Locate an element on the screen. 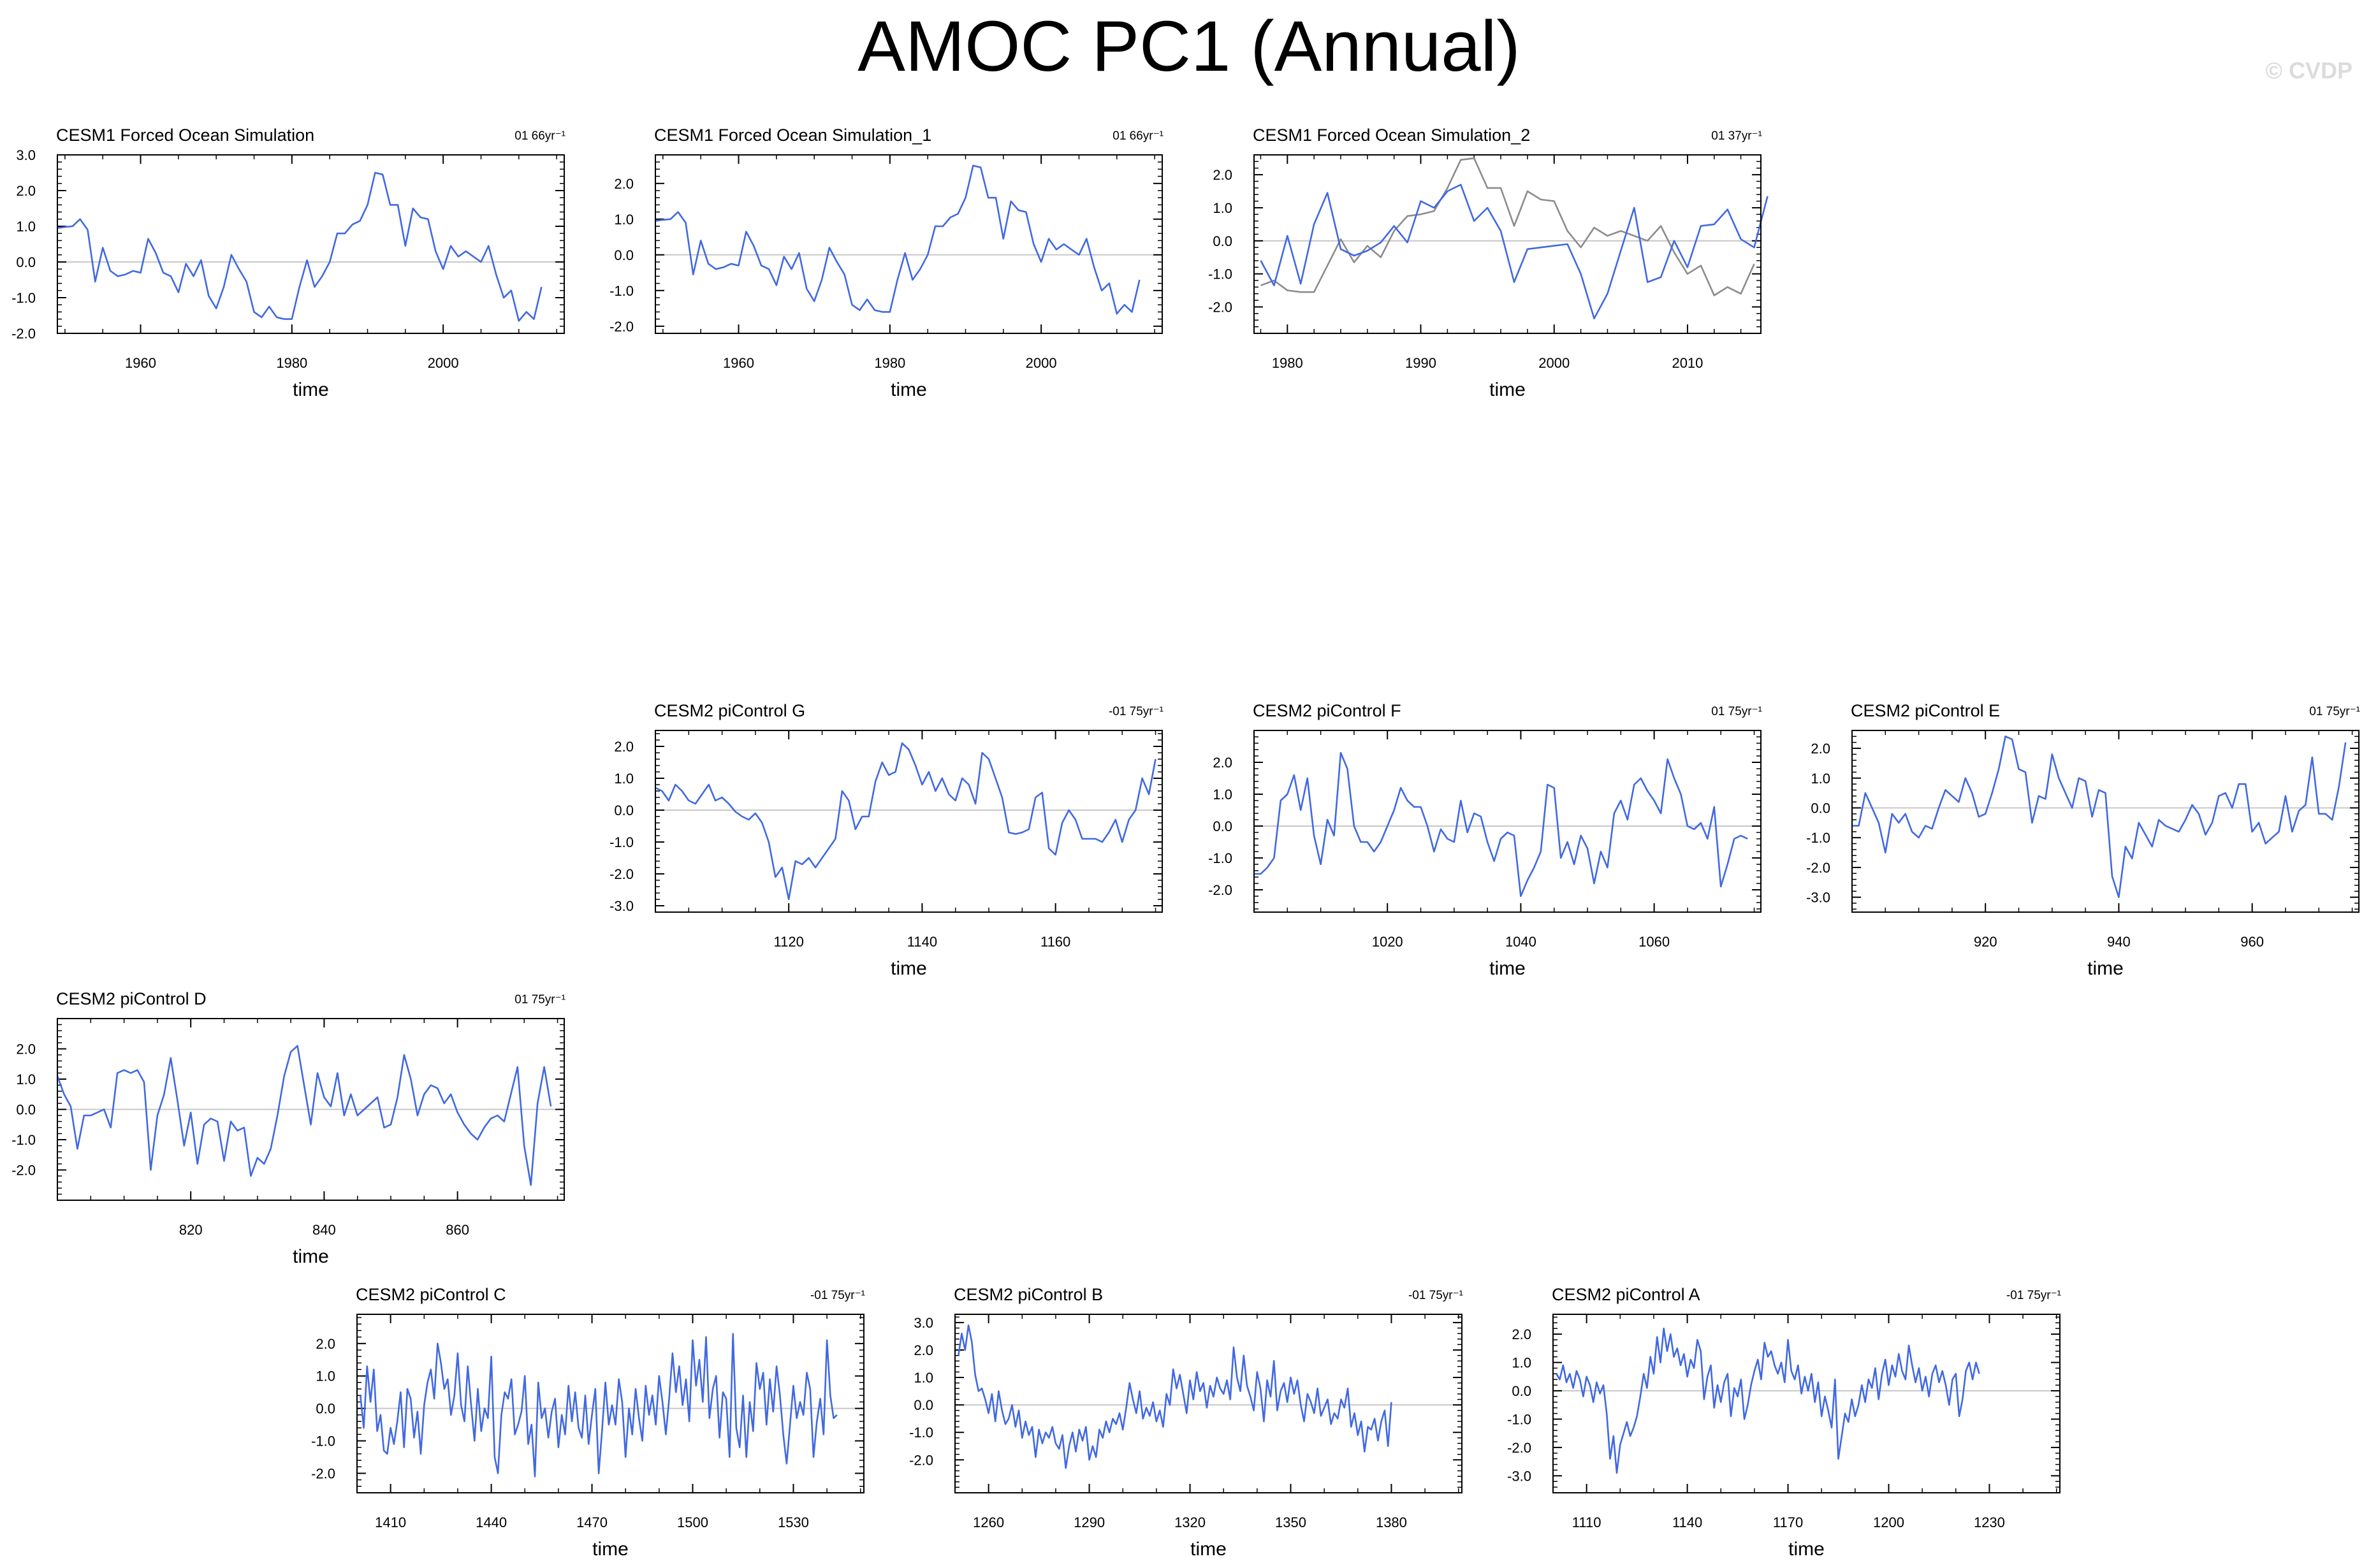  x-tick-label: 840 is located at coordinates (324, 1230).